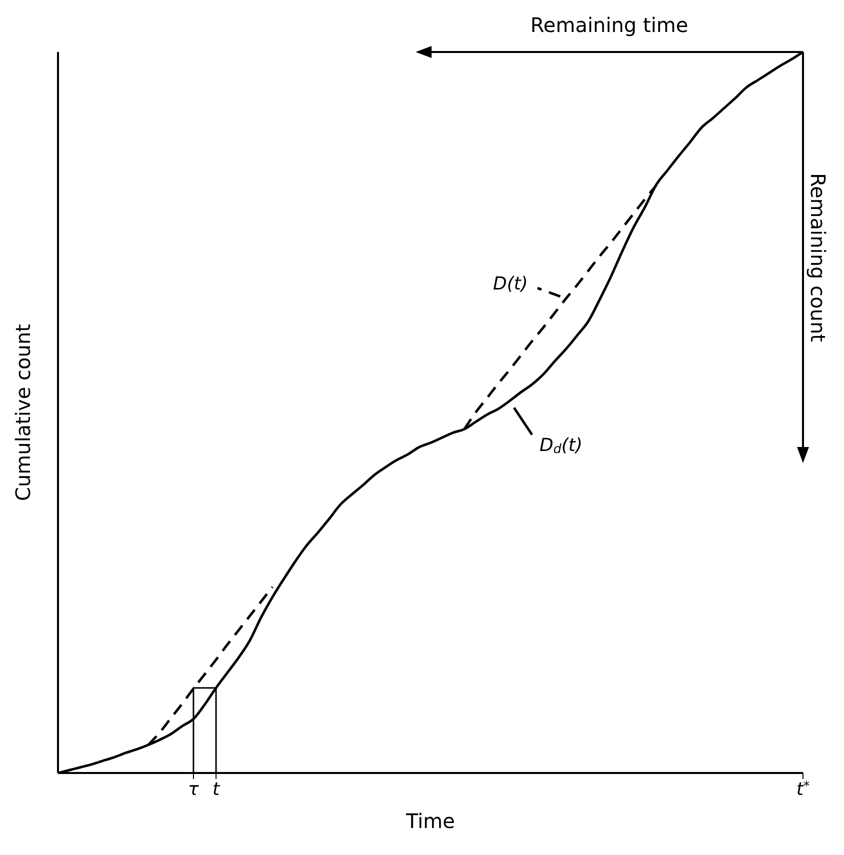 The image size is (844, 855). What do you see at coordinates (510, 284) in the screenshot?
I see `legend-label: D(t)` at bounding box center [510, 284].